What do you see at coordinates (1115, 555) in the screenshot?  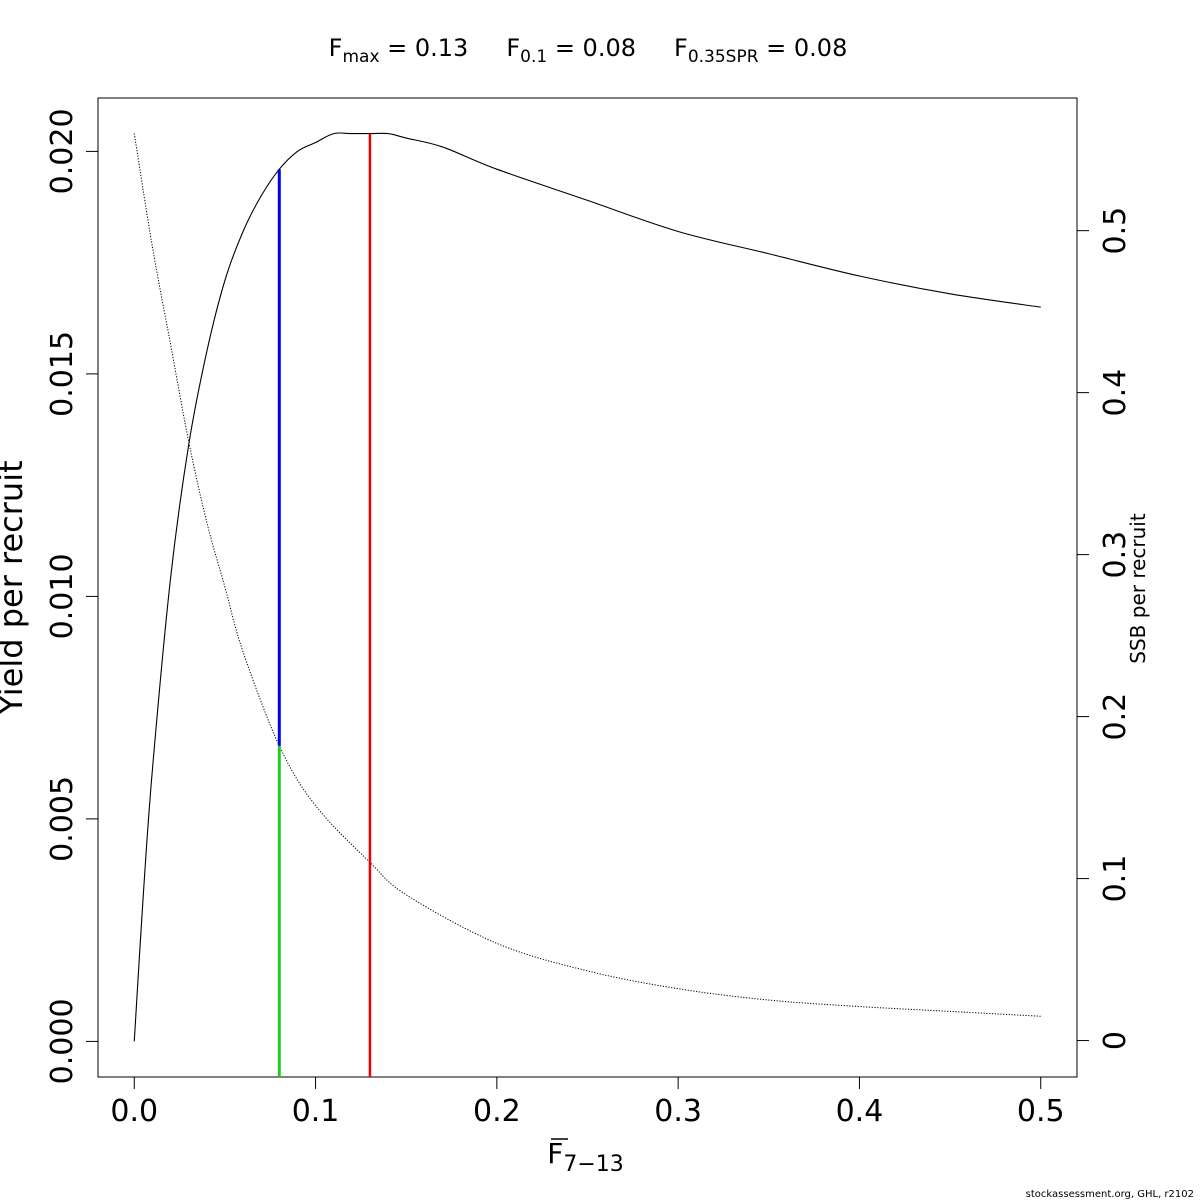 I see `y-right-tick-label: 0.3` at bounding box center [1115, 555].